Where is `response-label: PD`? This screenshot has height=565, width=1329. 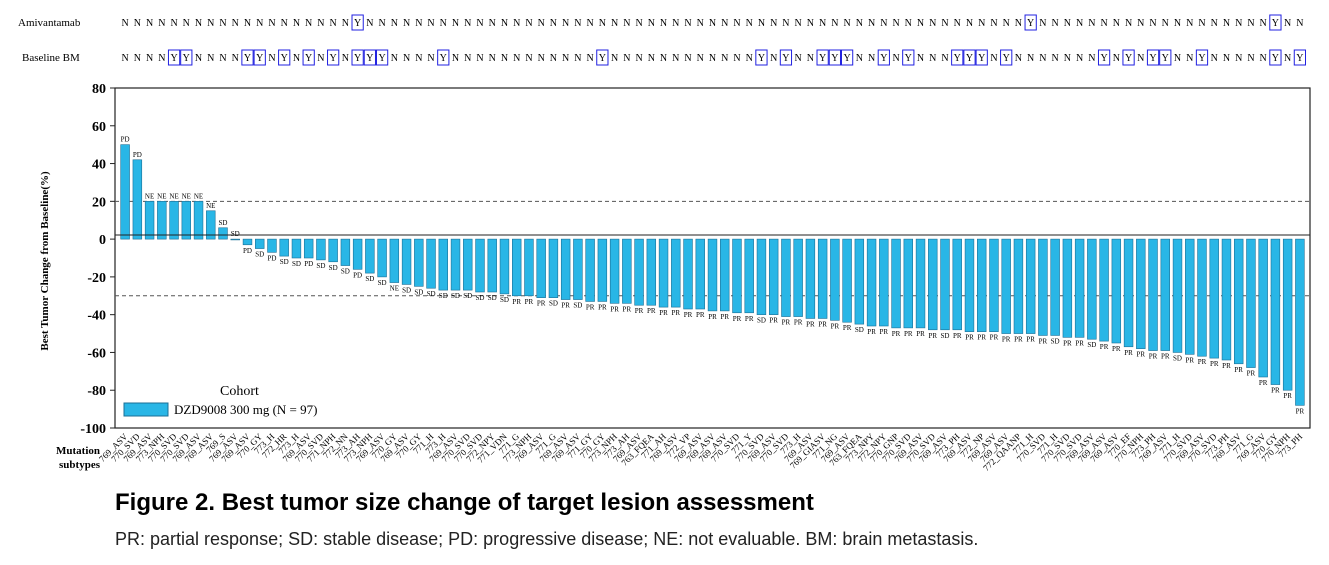
response-label: PD is located at coordinates (137, 155).